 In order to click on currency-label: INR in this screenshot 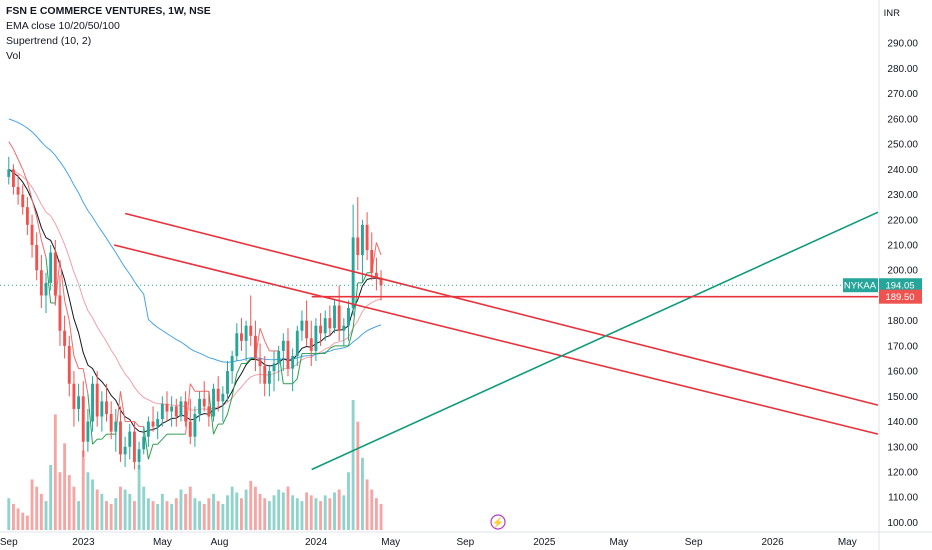, I will do `click(891, 13)`.